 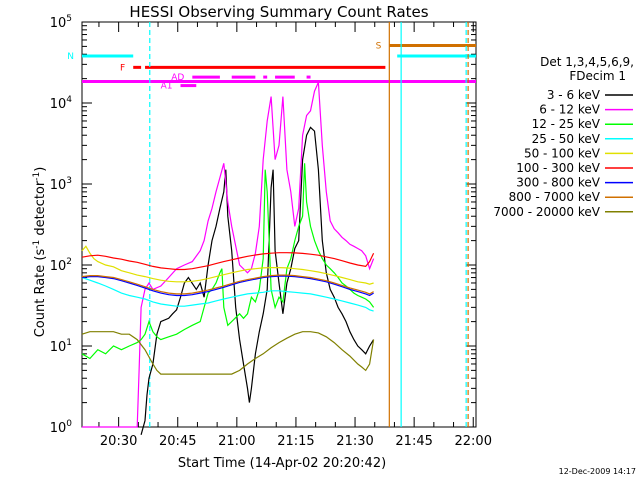 What do you see at coordinates (574, 95) in the screenshot?
I see `legend-label: 3 - 6 keV` at bounding box center [574, 95].